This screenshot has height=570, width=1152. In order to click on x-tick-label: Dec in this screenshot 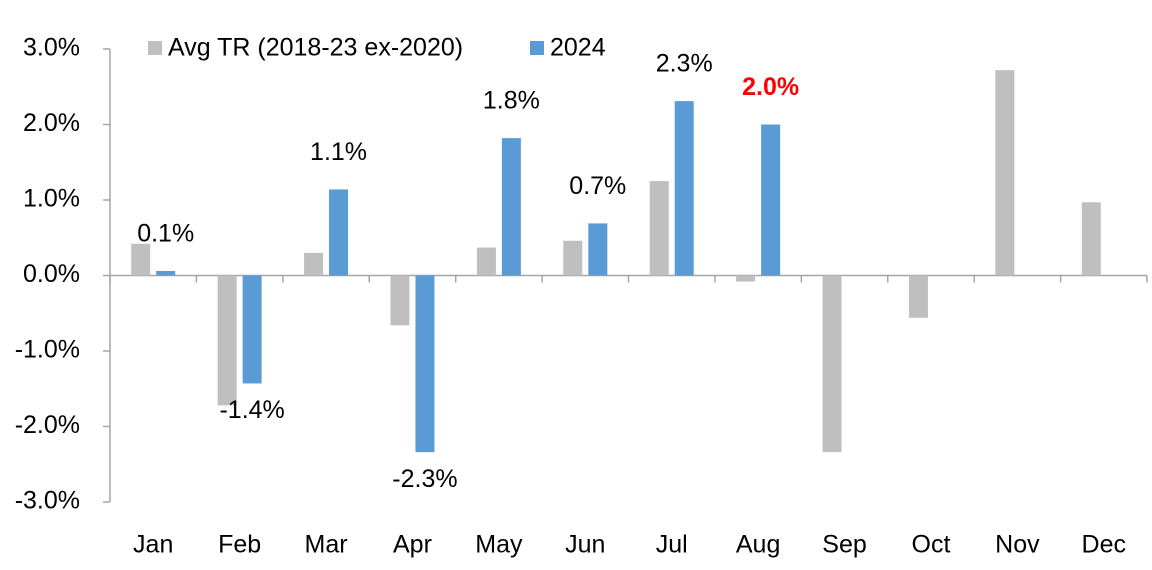, I will do `click(1104, 545)`.